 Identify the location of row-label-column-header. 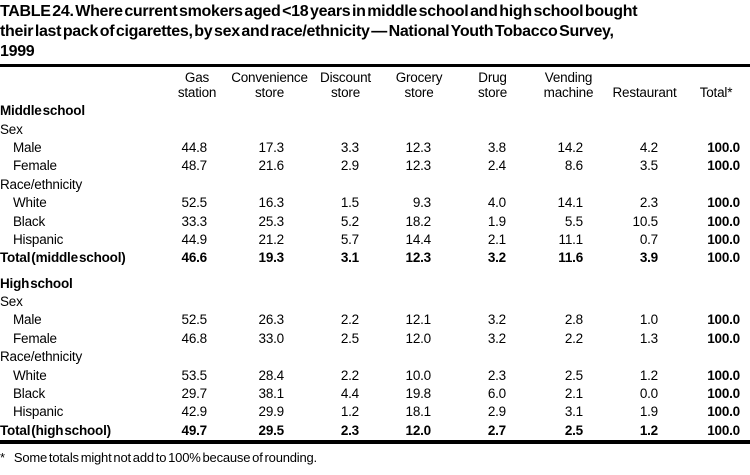
(81, 84).